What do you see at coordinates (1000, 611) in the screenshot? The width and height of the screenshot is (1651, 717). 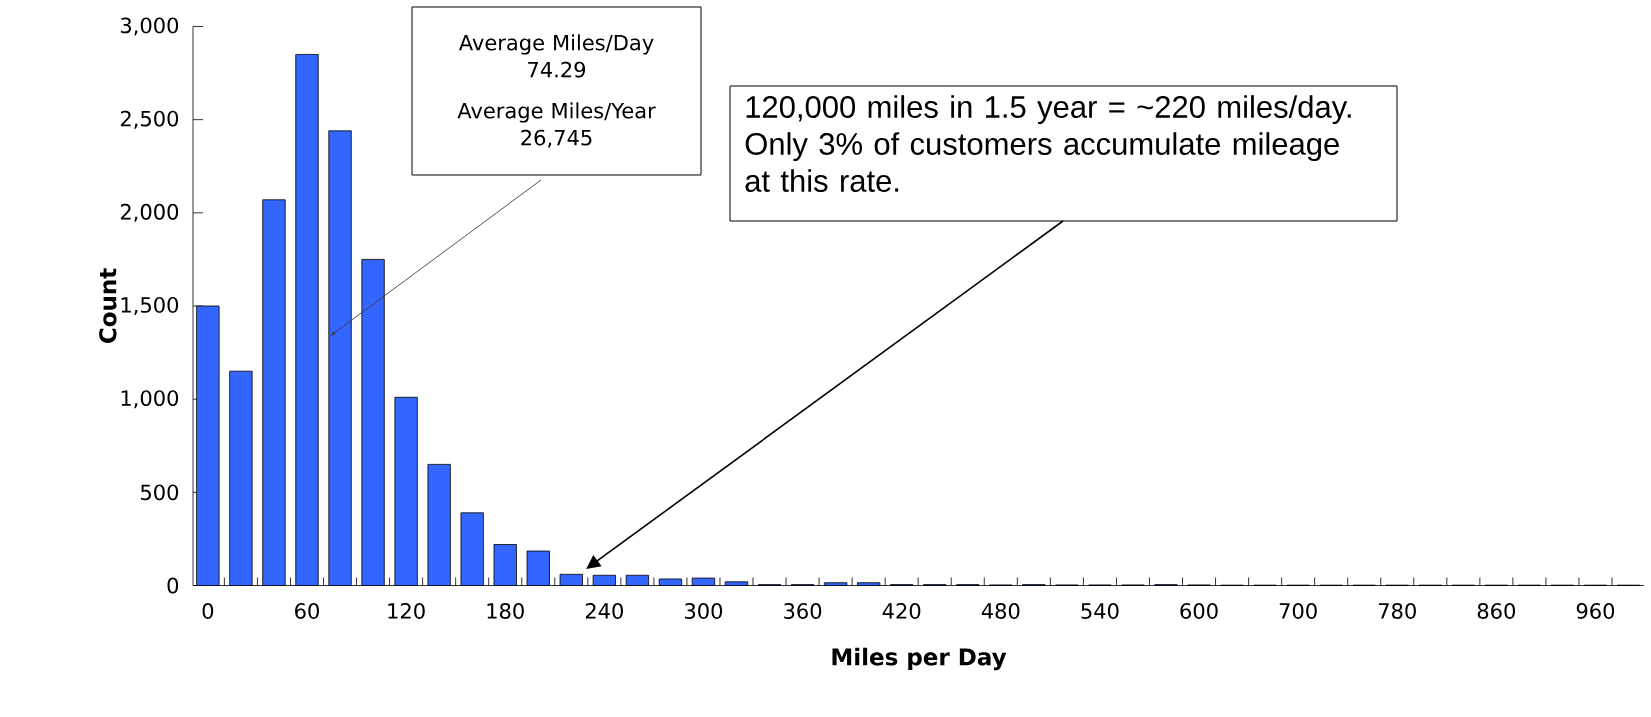 I see `x-tick-label: 480` at bounding box center [1000, 611].